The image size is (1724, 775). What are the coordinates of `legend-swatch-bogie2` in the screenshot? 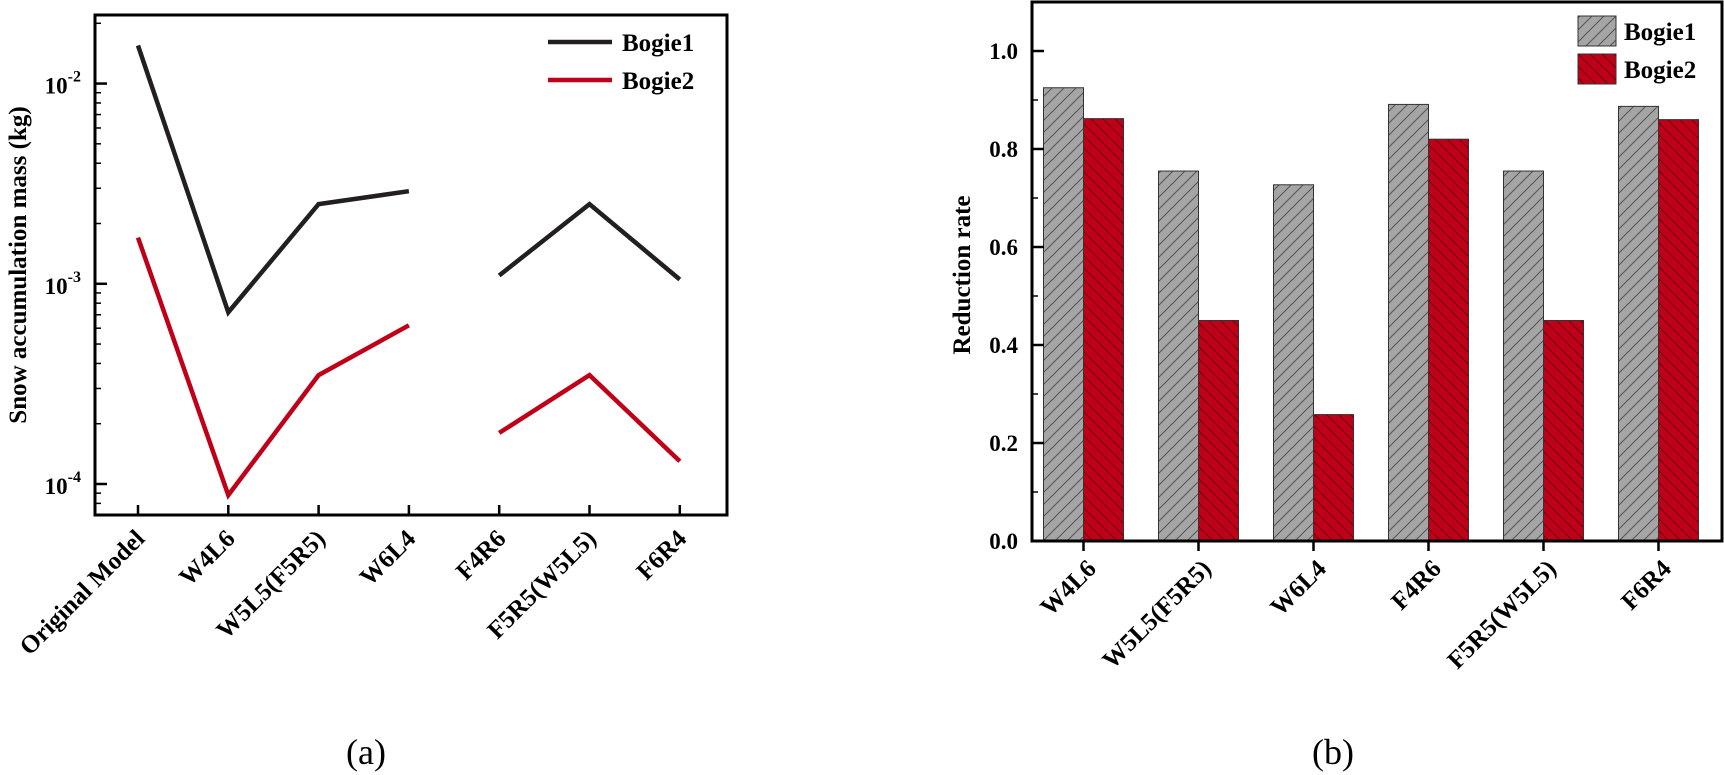 It's located at (1597, 69).